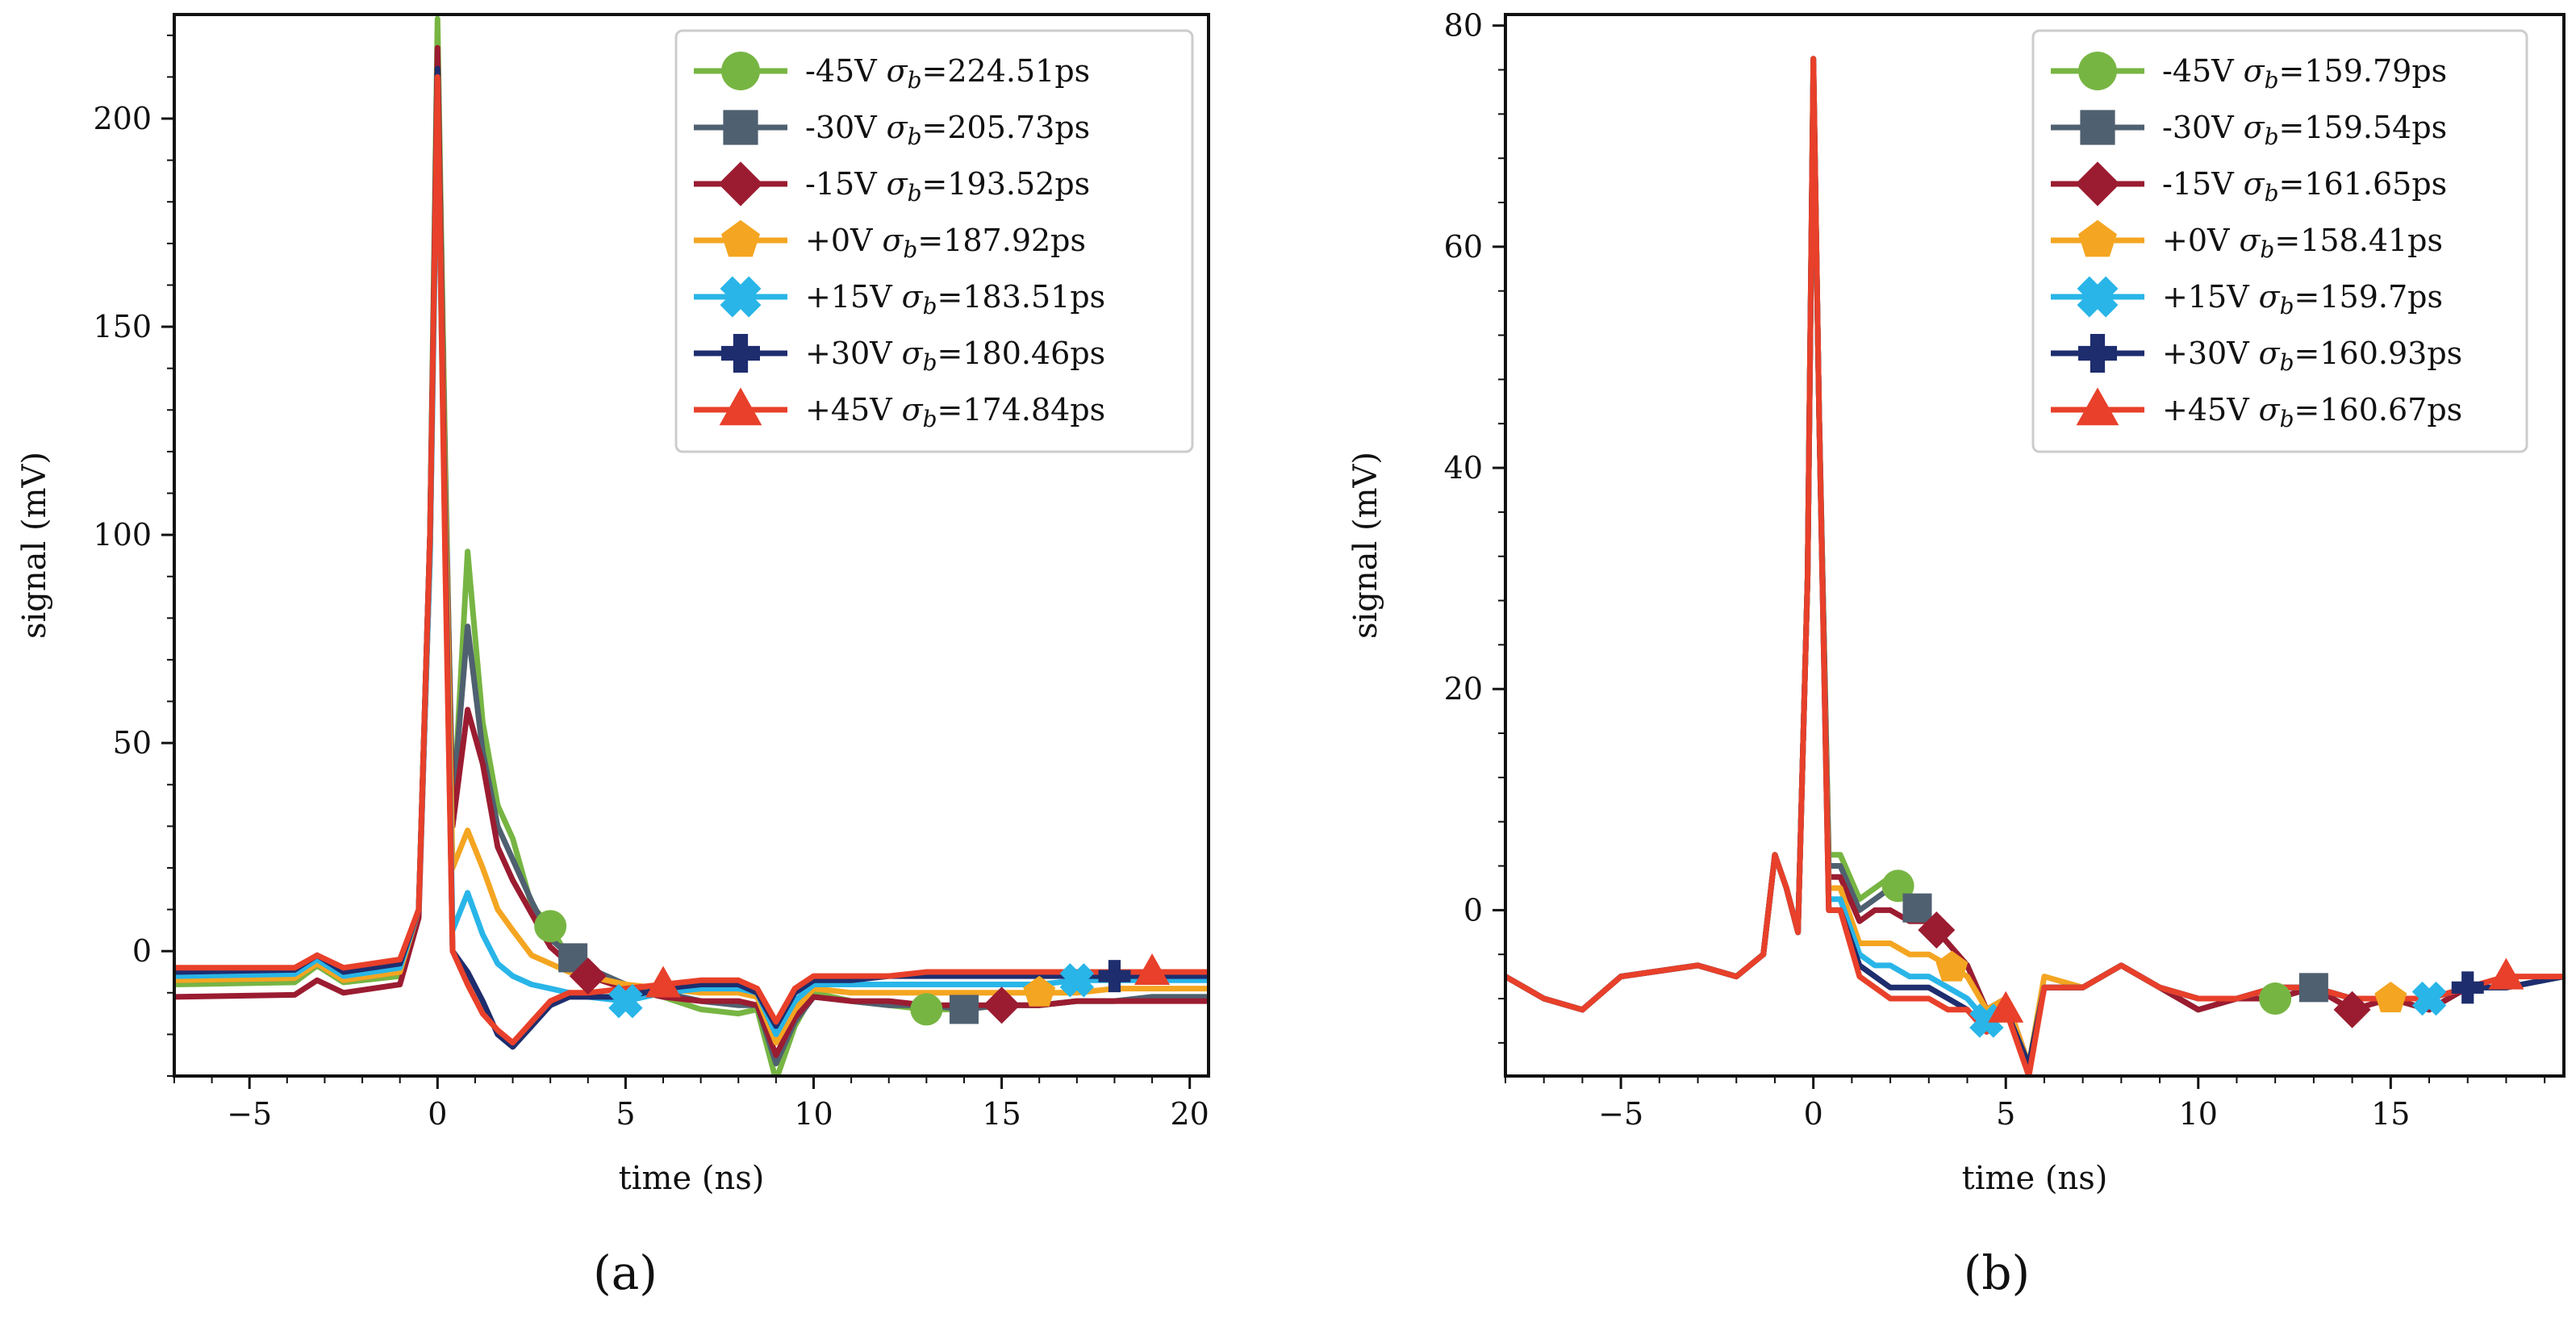 Image resolution: width=2576 pixels, height=1318 pixels. I want to click on y-tick-label-a: 200, so click(122, 118).